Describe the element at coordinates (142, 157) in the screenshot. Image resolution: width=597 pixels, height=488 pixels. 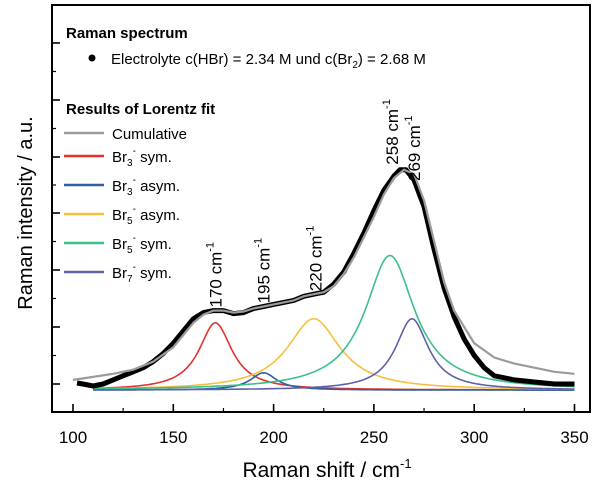
I see `legend-label-br3-sym: Br3- sym.` at that location.